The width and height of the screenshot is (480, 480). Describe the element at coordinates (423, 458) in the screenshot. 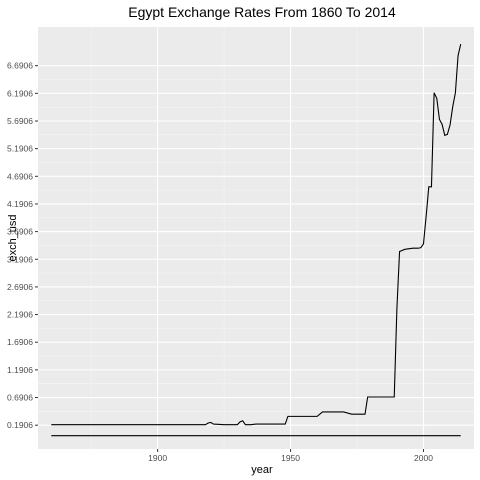

I see `x-tick-label: 2000` at that location.